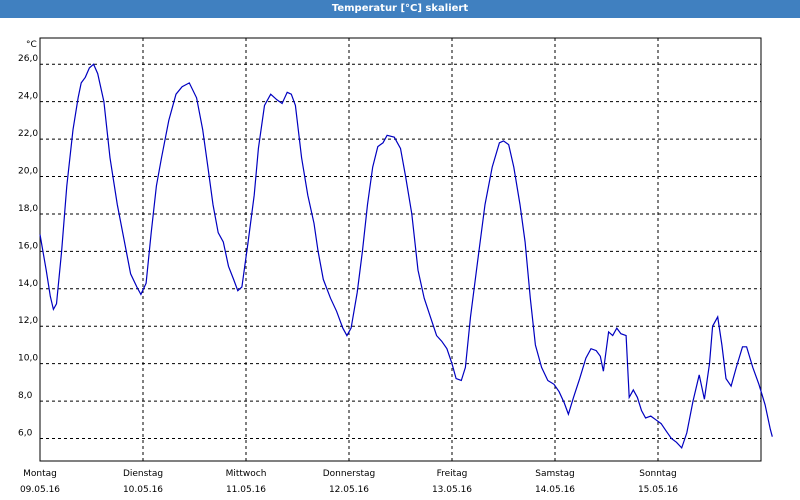 This screenshot has width=800, height=500. Describe the element at coordinates (28, 359) in the screenshot. I see `y-tick-label: 10,0` at that location.